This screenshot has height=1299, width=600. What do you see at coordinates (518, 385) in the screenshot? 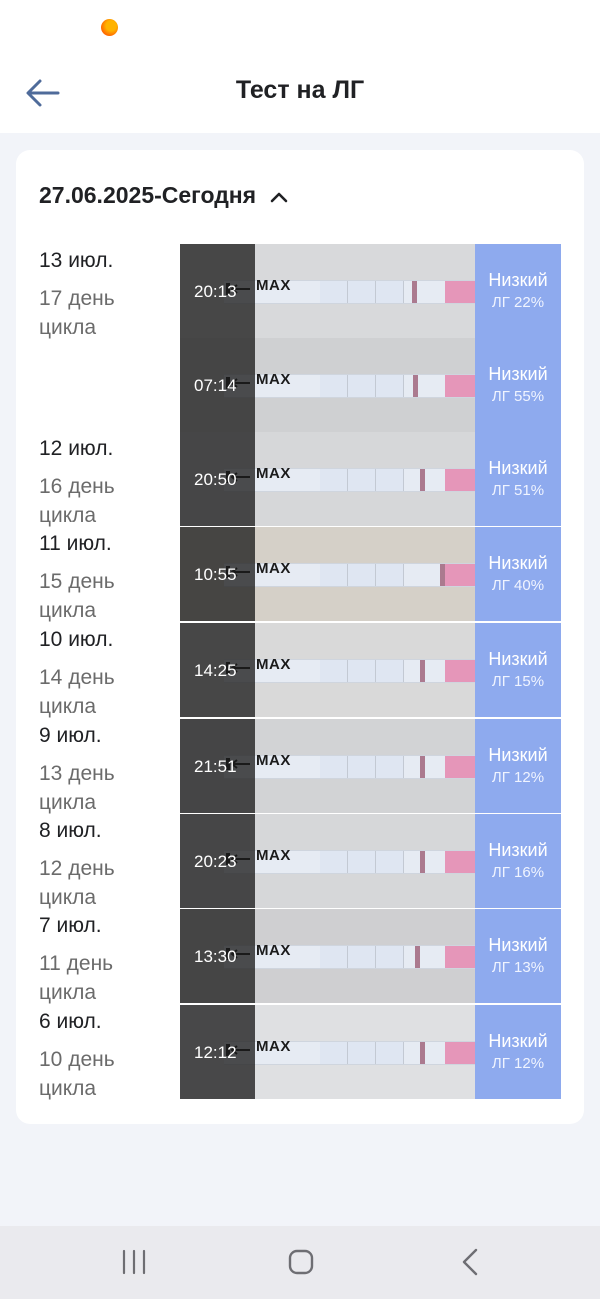
I see `result-badge: Низкий ЛГ 55%` at bounding box center [518, 385].